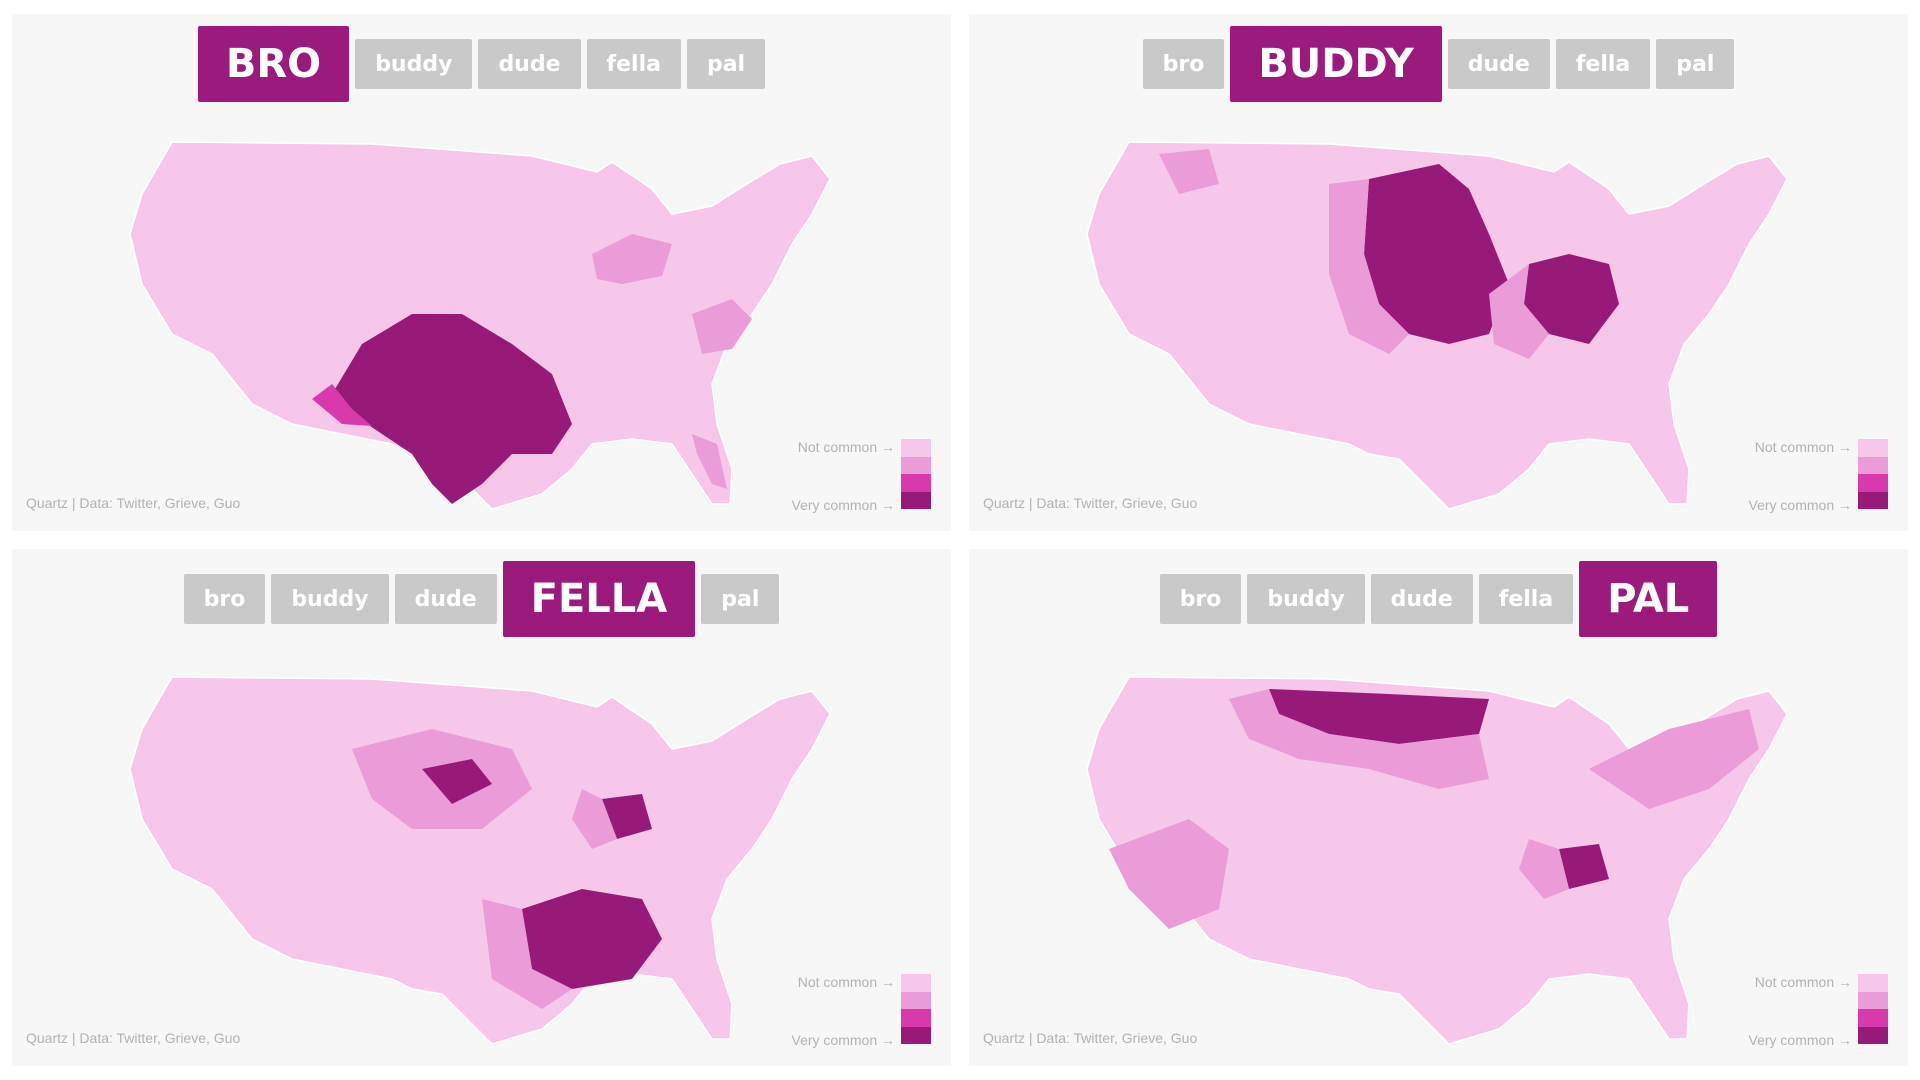 This screenshot has height=1080, width=1920. I want to click on word-tabs: bro buddy dude fella PAL, so click(1438, 599).